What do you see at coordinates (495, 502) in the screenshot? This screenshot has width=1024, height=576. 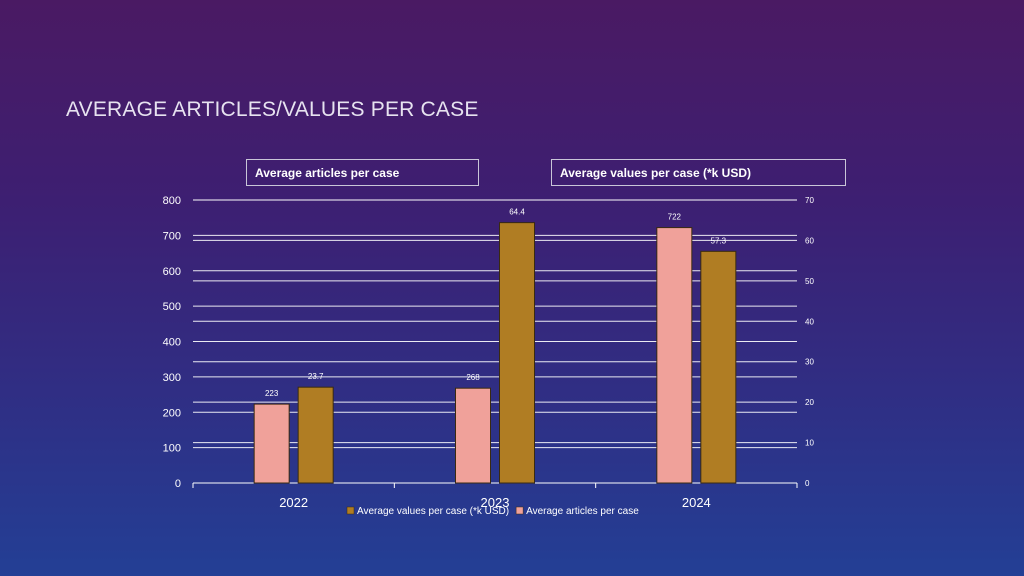 I see `x-tick-label-2023: 2023` at bounding box center [495, 502].